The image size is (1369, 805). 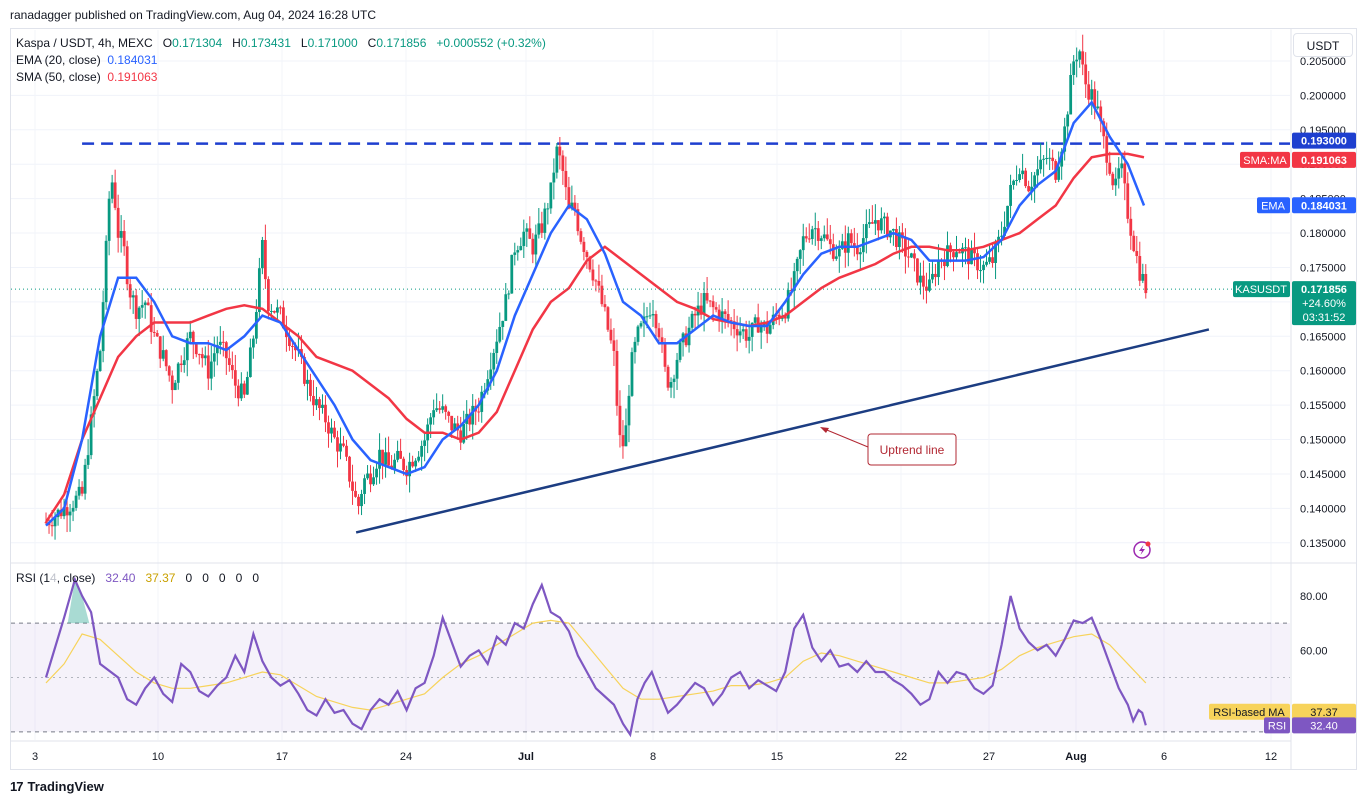 What do you see at coordinates (1324, 159) in the screenshot?
I see `sma-price-tag` at bounding box center [1324, 159].